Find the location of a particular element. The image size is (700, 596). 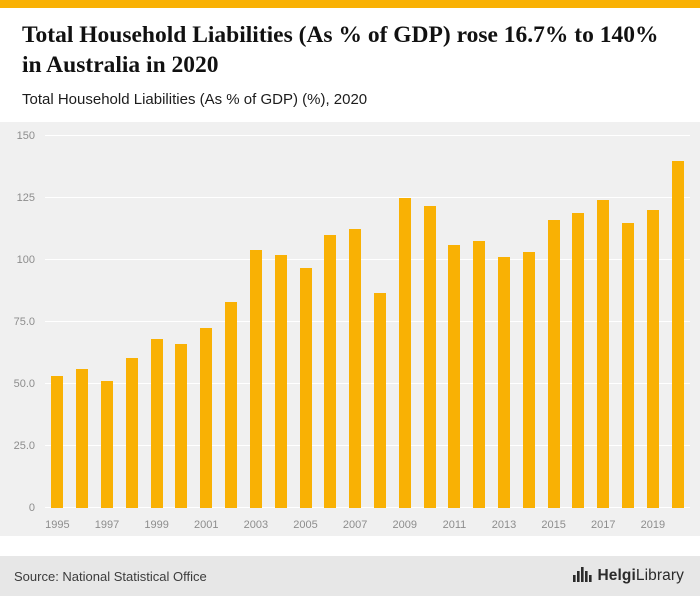

bar-2014 is located at coordinates (528, 380).